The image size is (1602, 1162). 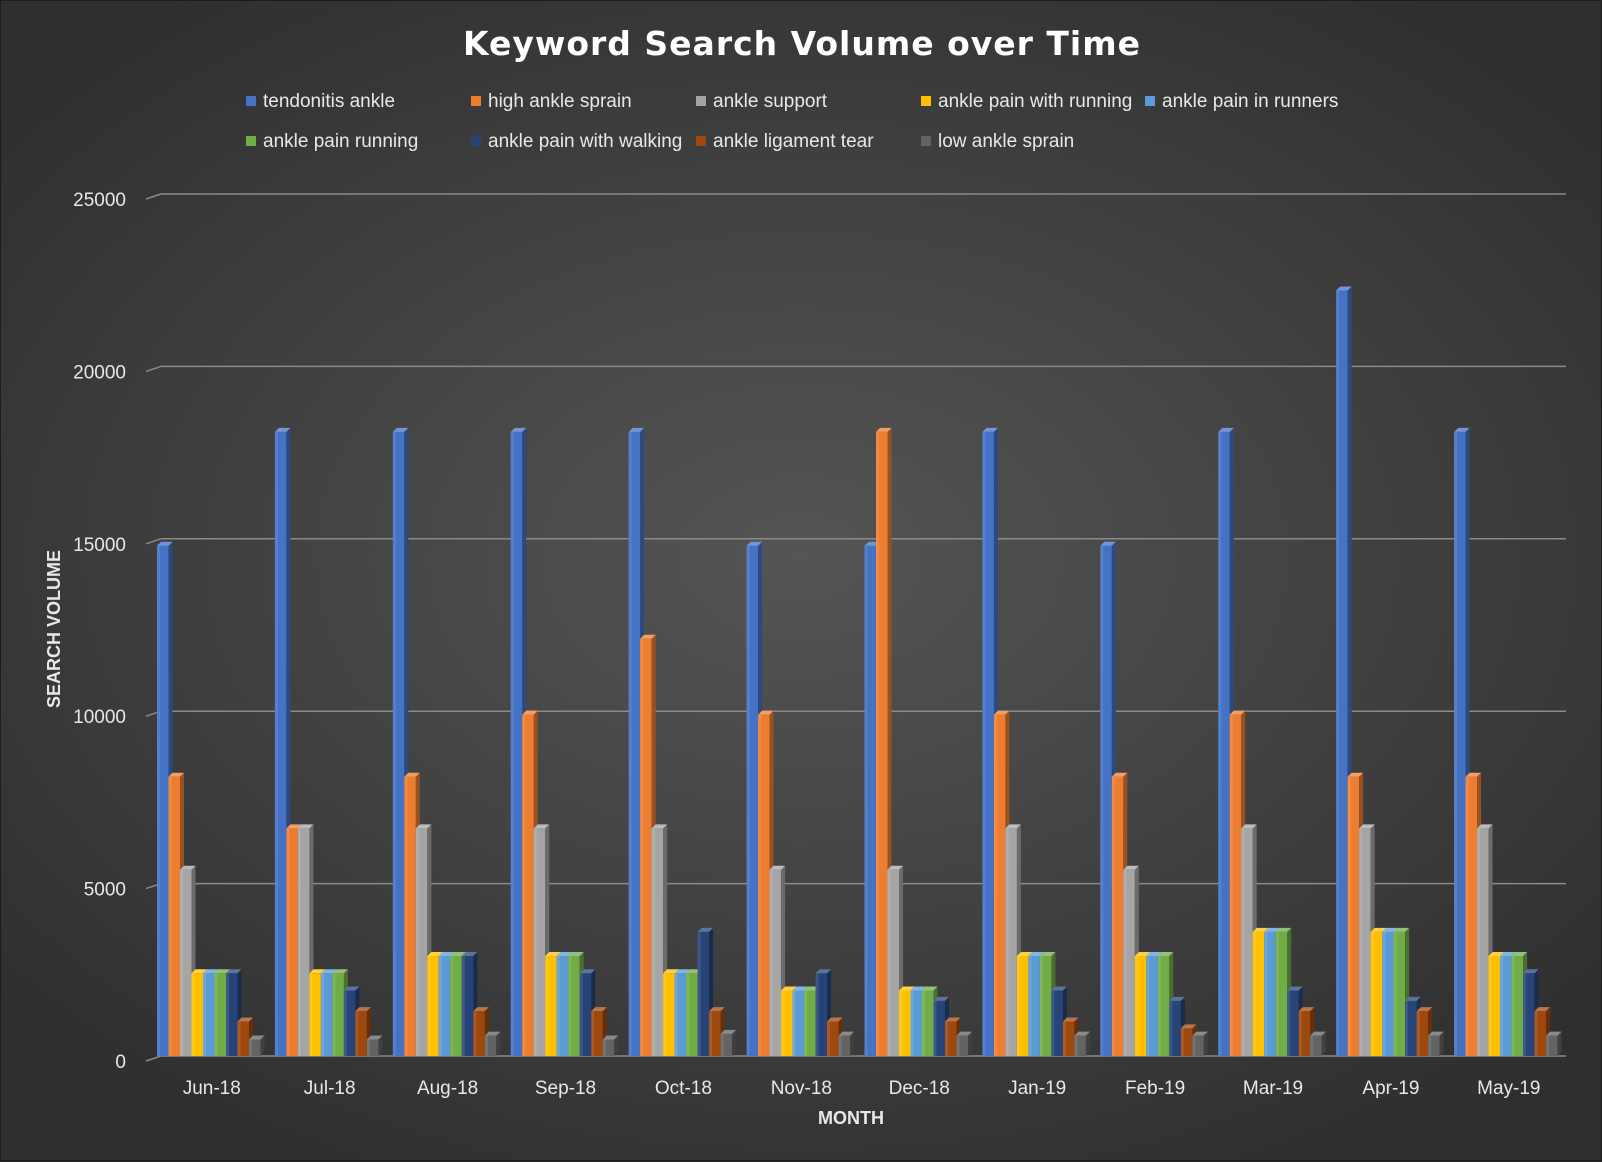 I want to click on y-tick-label: 10000, so click(x=99, y=717).